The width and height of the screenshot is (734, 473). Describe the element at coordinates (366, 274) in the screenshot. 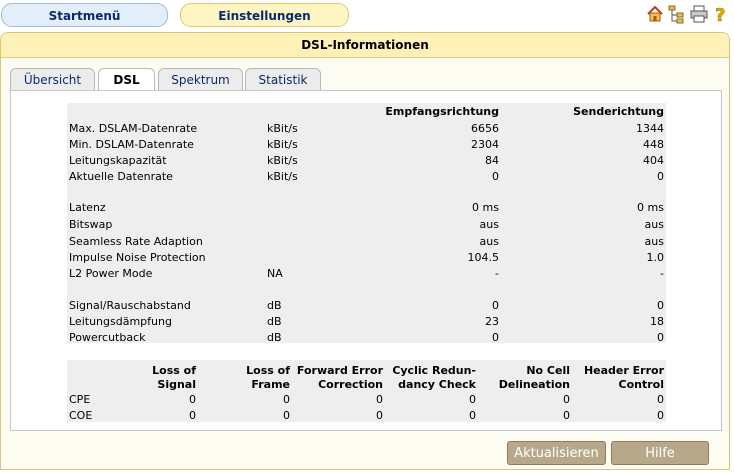

I see `table-row: L2 Power Mode NA - -` at that location.